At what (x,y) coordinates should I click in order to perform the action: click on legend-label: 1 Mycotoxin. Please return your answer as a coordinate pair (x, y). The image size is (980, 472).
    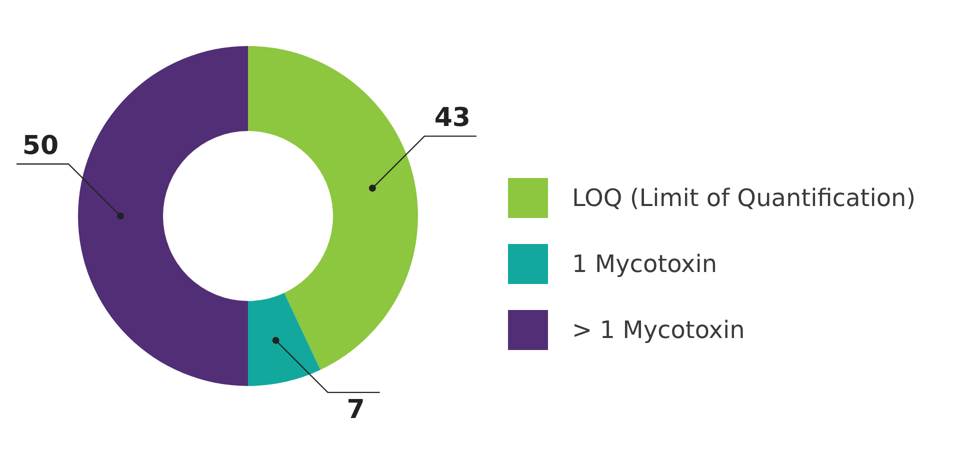
    Looking at the image, I should click on (645, 264).